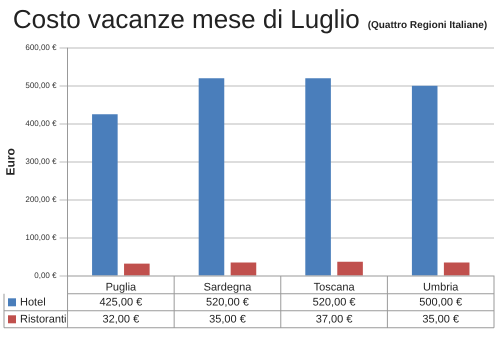 The width and height of the screenshot is (500, 337). What do you see at coordinates (41, 237) in the screenshot?
I see `y-tick-label: 100,00 €` at bounding box center [41, 237].